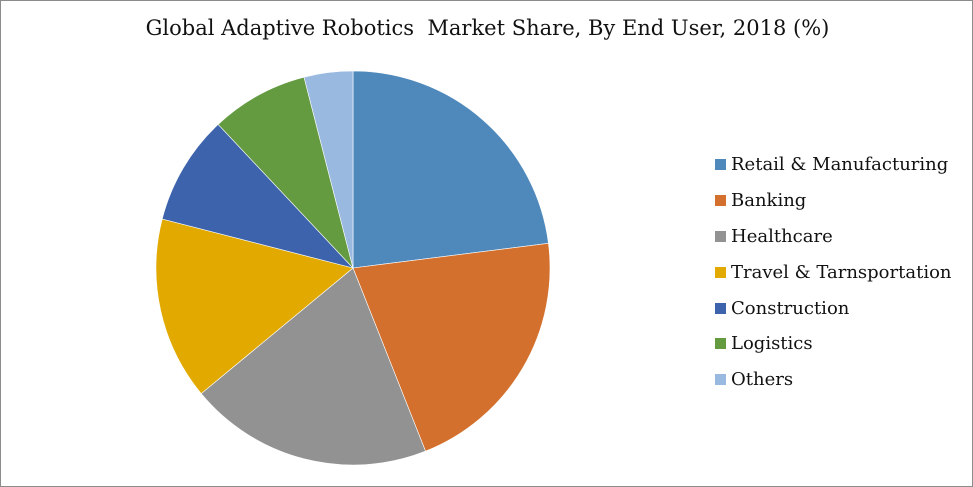 This screenshot has width=973, height=487. What do you see at coordinates (285, 172) in the screenshot?
I see `pie-slice-logistics` at bounding box center [285, 172].